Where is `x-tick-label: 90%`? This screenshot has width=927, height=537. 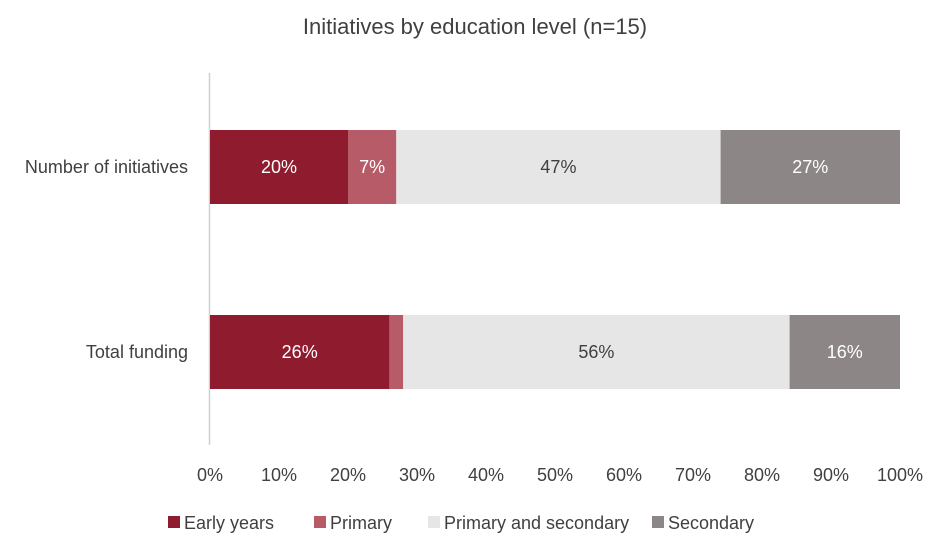 x-tick-label: 90% is located at coordinates (831, 475).